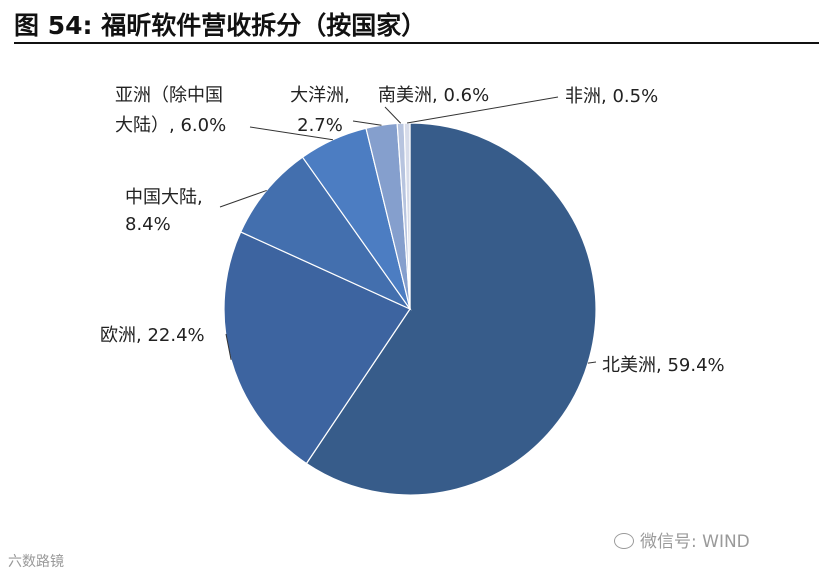 This screenshot has height=577, width=832. Describe the element at coordinates (624, 541) in the screenshot. I see `wechat-icon` at that location.